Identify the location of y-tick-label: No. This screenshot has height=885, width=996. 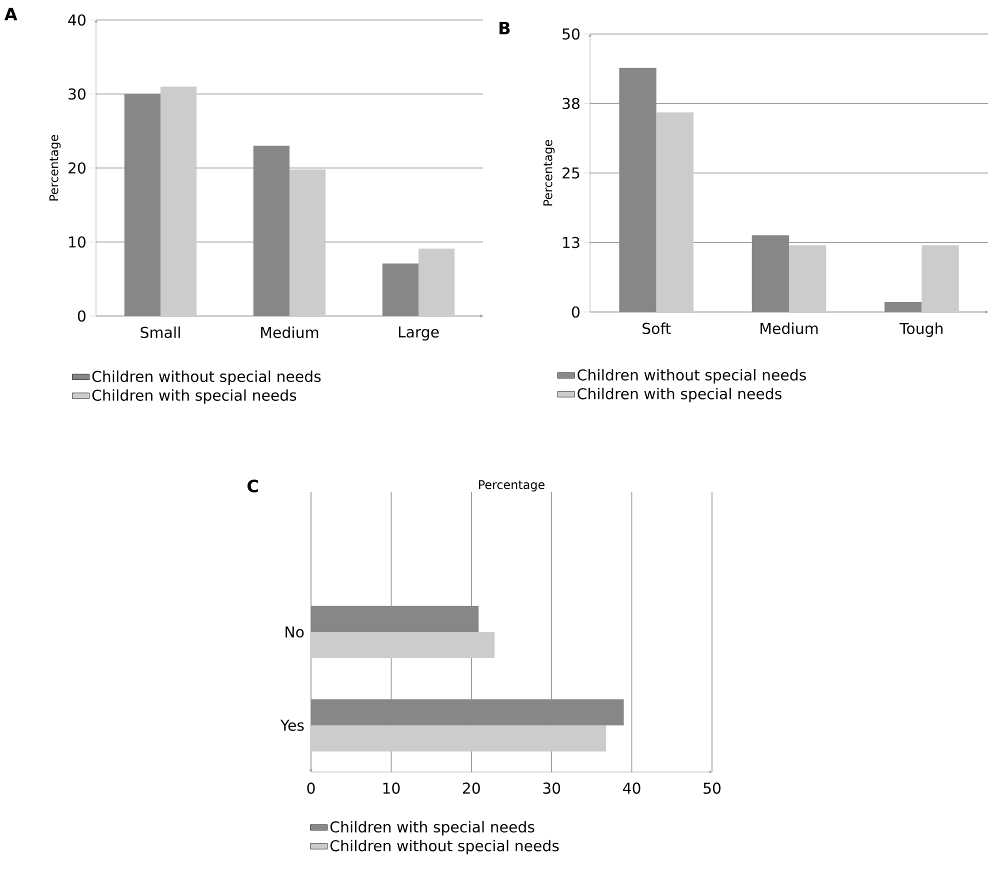
(295, 632).